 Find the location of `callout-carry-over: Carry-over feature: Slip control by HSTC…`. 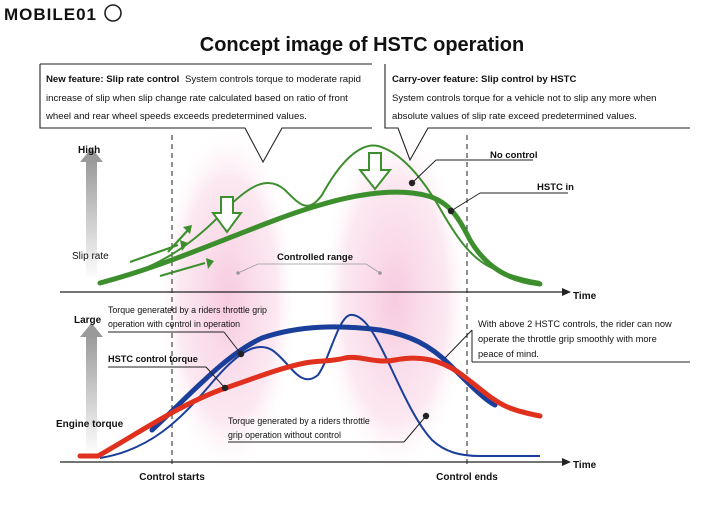

callout-carry-over: Carry-over feature: Slip control by HSTC… is located at coordinates (537, 113).